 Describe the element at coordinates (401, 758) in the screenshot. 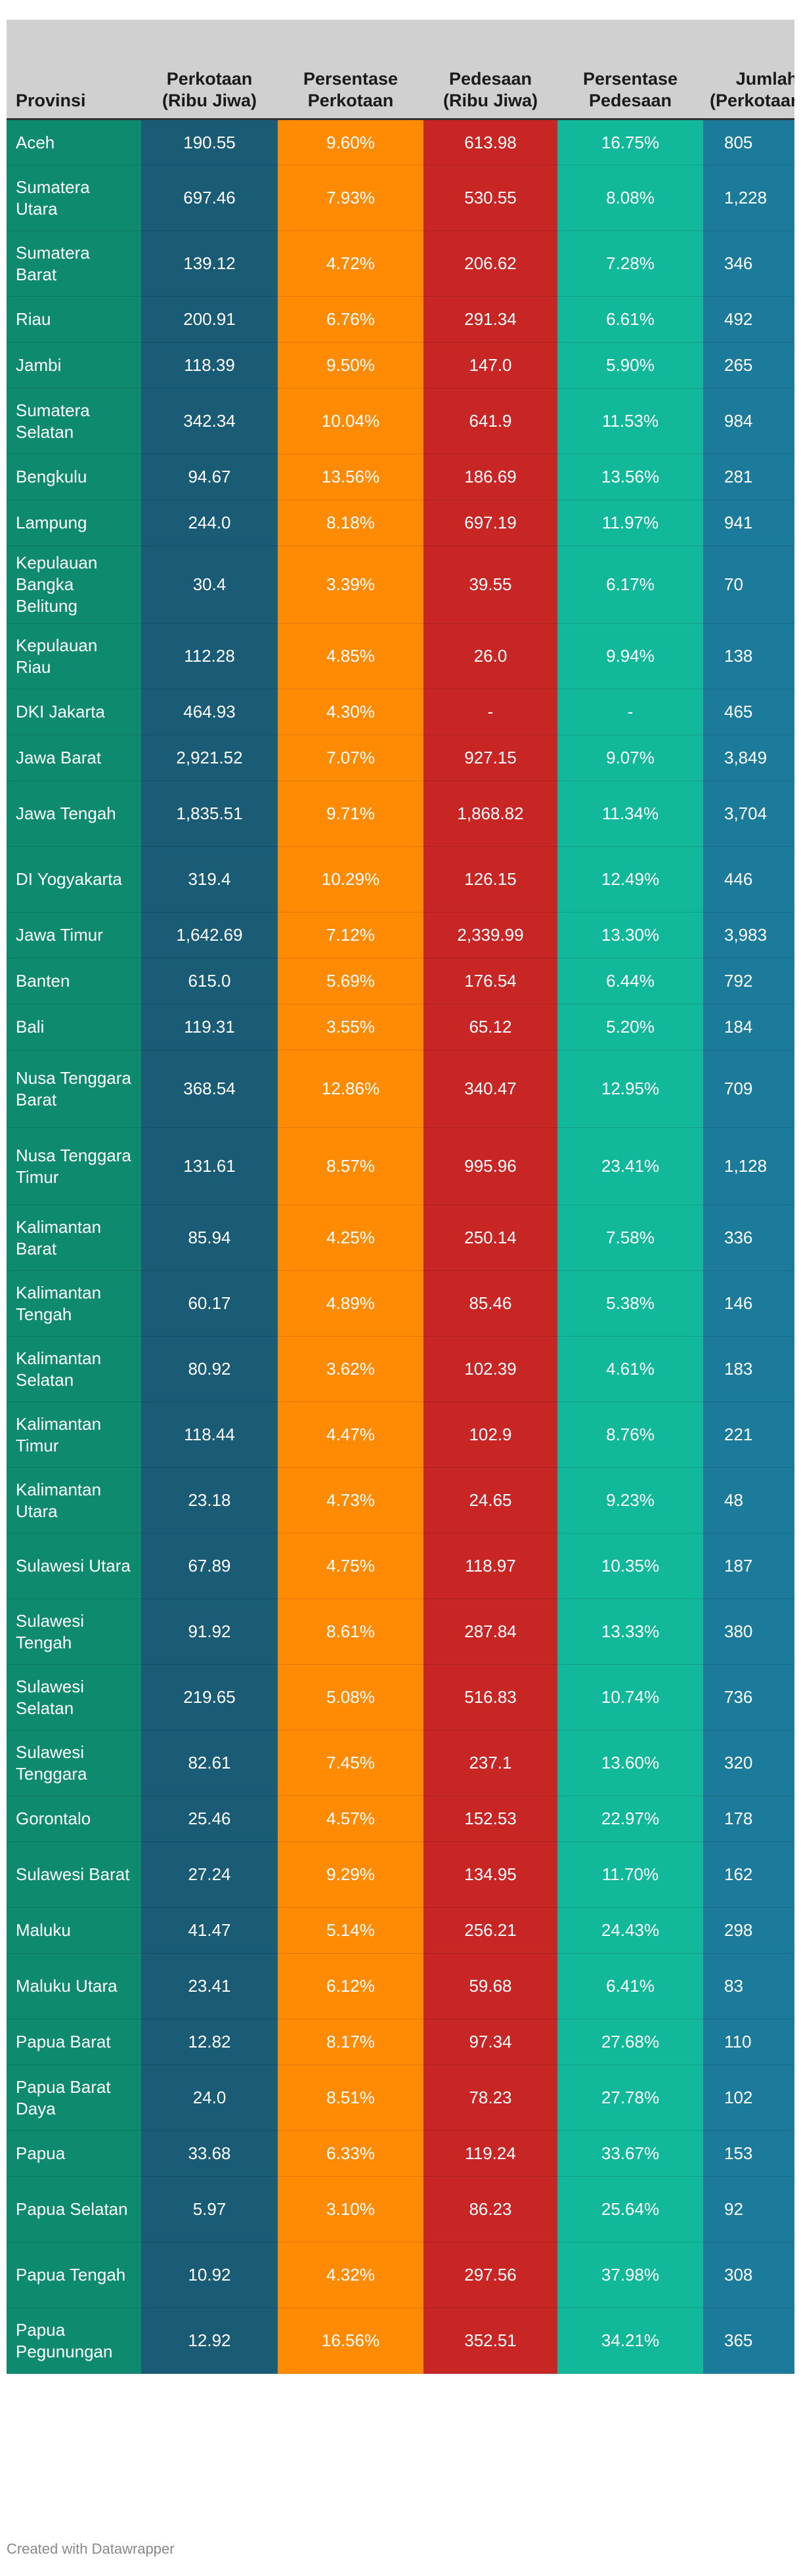

I see `table-row: Jawa Barat 2,921.52 7.07% 927.15 9.07% 3,849` at that location.